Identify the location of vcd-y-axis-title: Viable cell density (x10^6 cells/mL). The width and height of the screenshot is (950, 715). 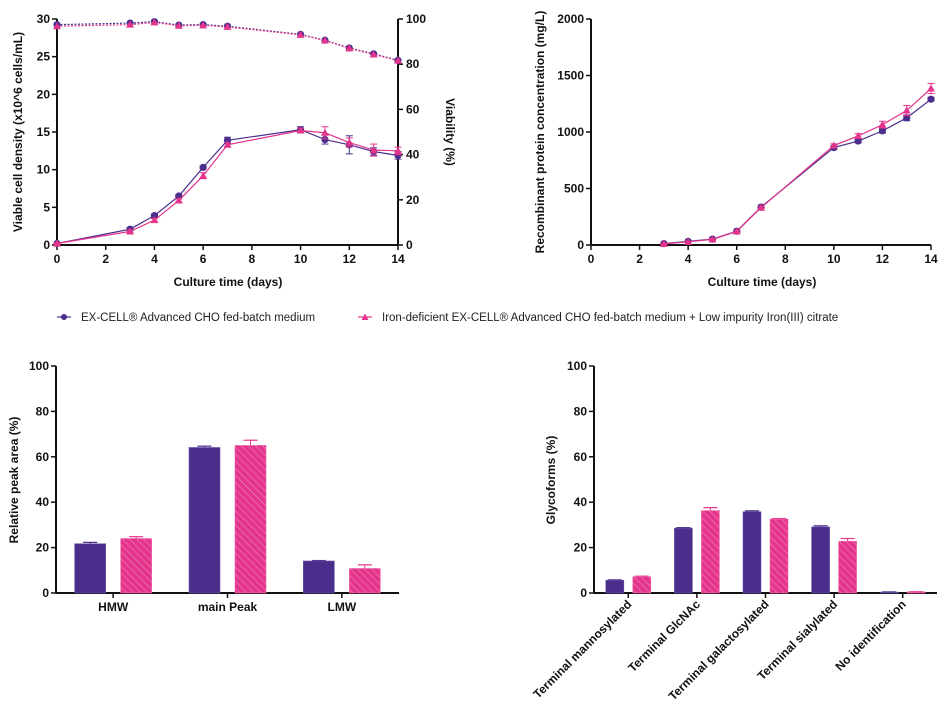
(18, 132).